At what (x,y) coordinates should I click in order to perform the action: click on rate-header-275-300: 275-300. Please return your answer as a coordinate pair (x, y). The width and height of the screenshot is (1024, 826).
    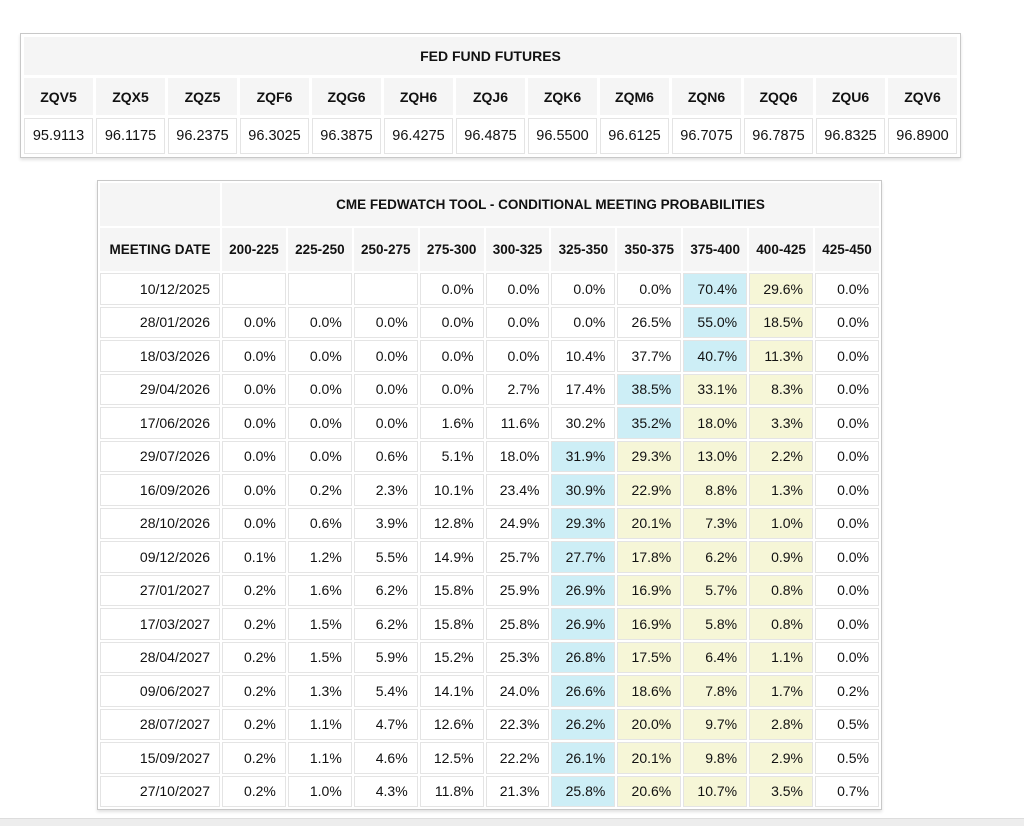
    Looking at the image, I should click on (451, 249).